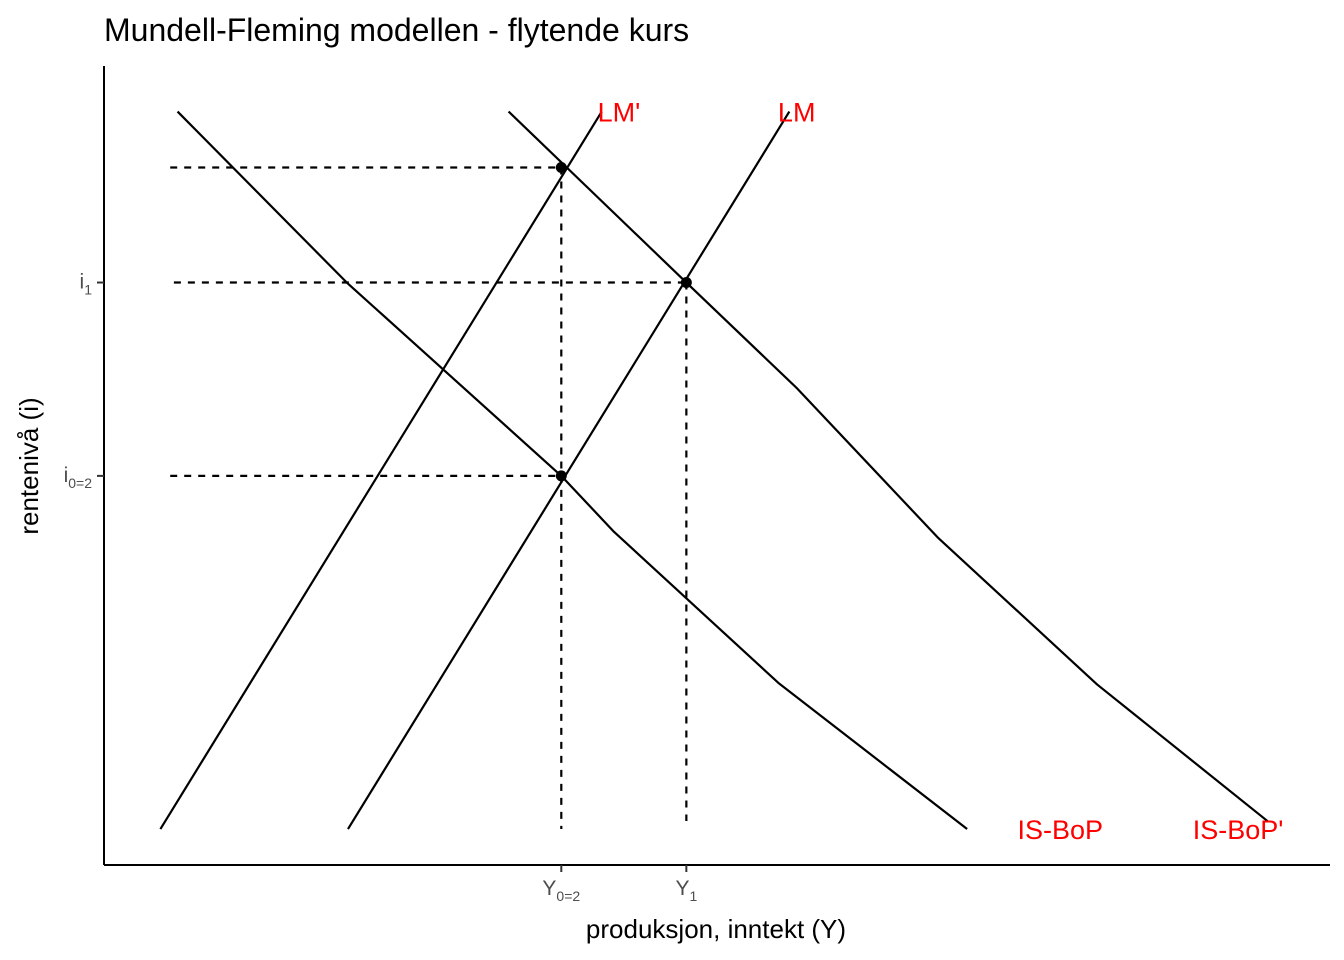 Image resolution: width=1344 pixels, height=960 pixels. Describe the element at coordinates (623, 321) in the screenshot. I see `equilibrium-points` at that location.